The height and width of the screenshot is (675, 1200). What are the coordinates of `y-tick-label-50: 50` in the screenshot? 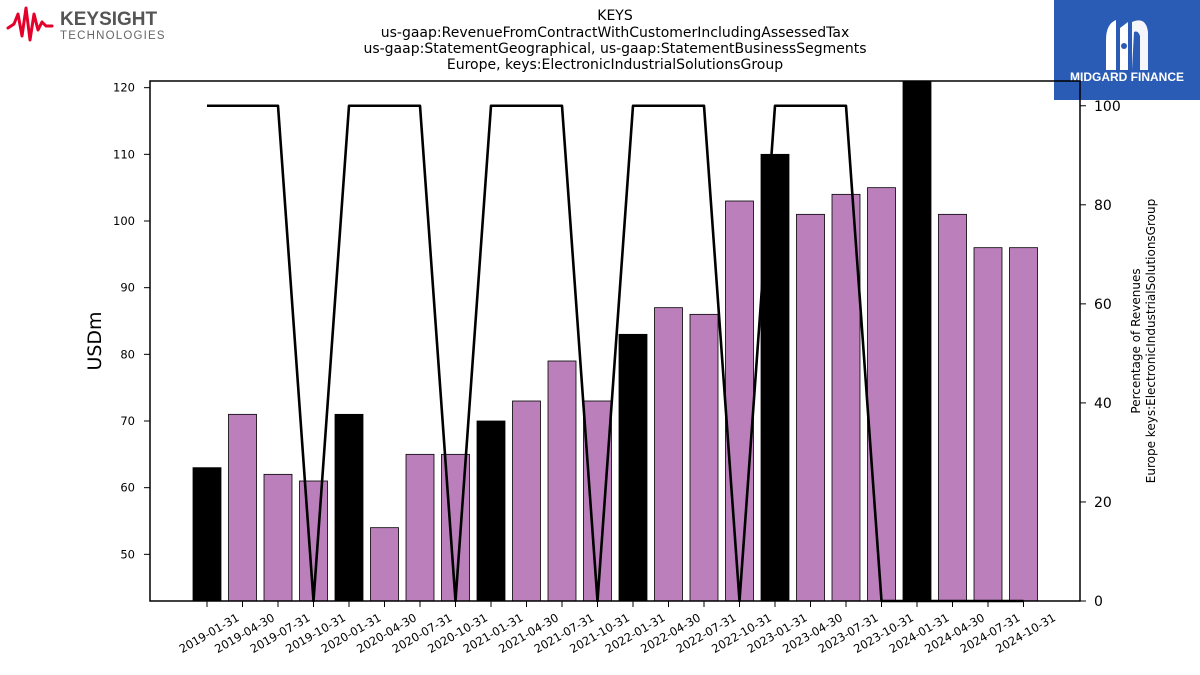 It's located at (127, 554).